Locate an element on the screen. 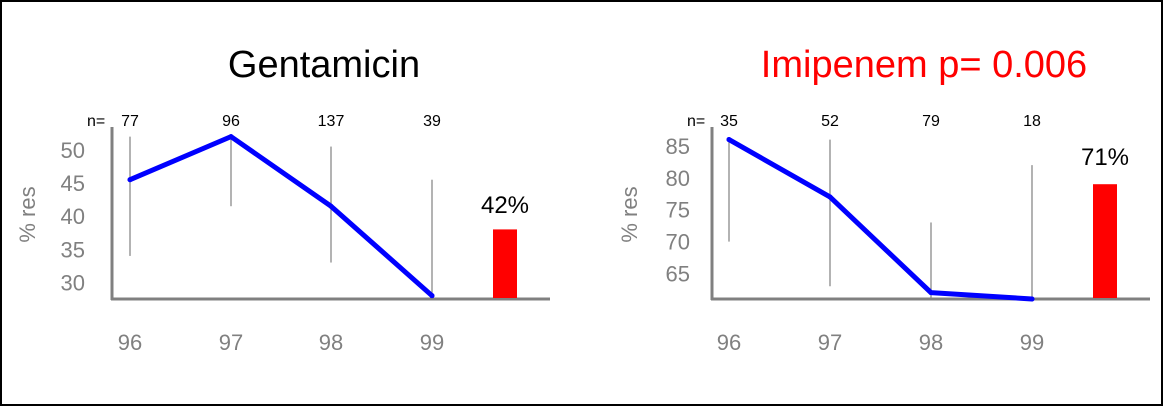 The image size is (1163, 406). y-tick-label: 50 is located at coordinates (73, 150).